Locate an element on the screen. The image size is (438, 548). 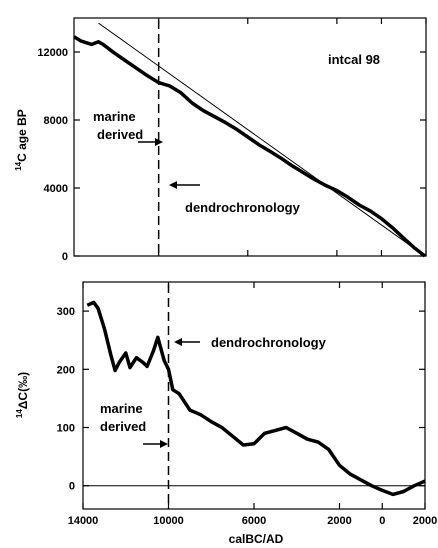
top-arrow-marine is located at coordinates (150, 142).